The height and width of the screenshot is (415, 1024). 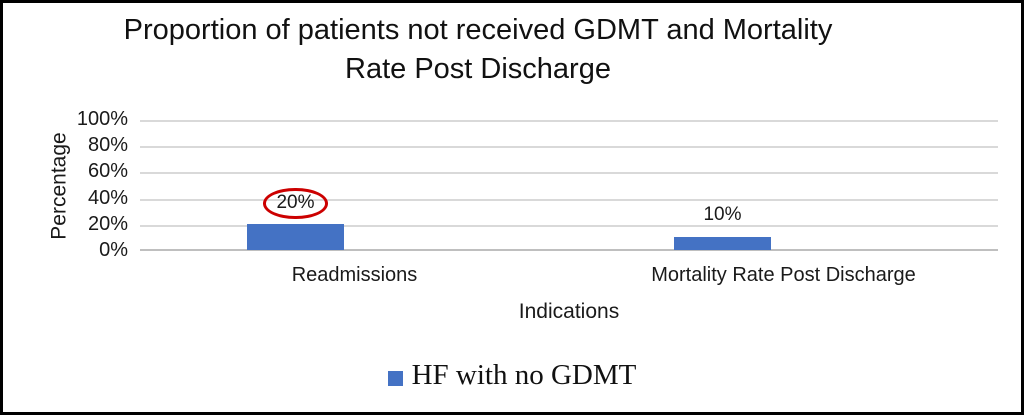 I want to click on chart-title-line2: Rate Post Discharge, so click(x=478, y=69).